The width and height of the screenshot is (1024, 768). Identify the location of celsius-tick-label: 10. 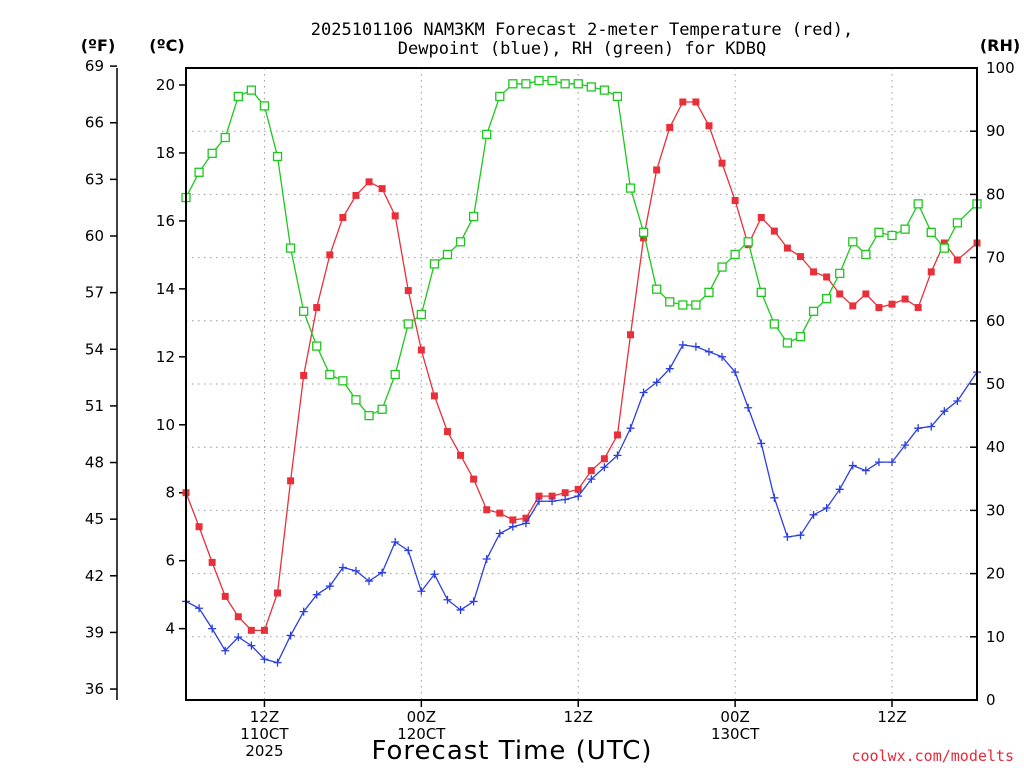
(165, 425).